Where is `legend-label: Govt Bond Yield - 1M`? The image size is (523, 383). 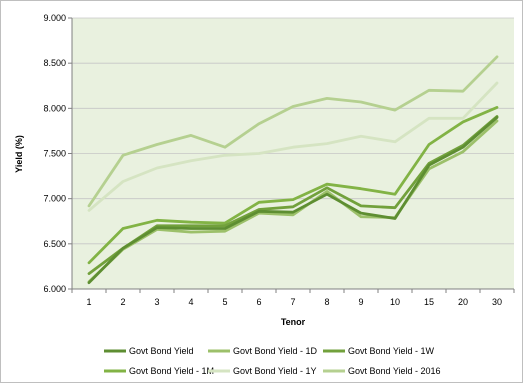 legend-label: Govt Bond Yield - 1M is located at coordinates (171, 371).